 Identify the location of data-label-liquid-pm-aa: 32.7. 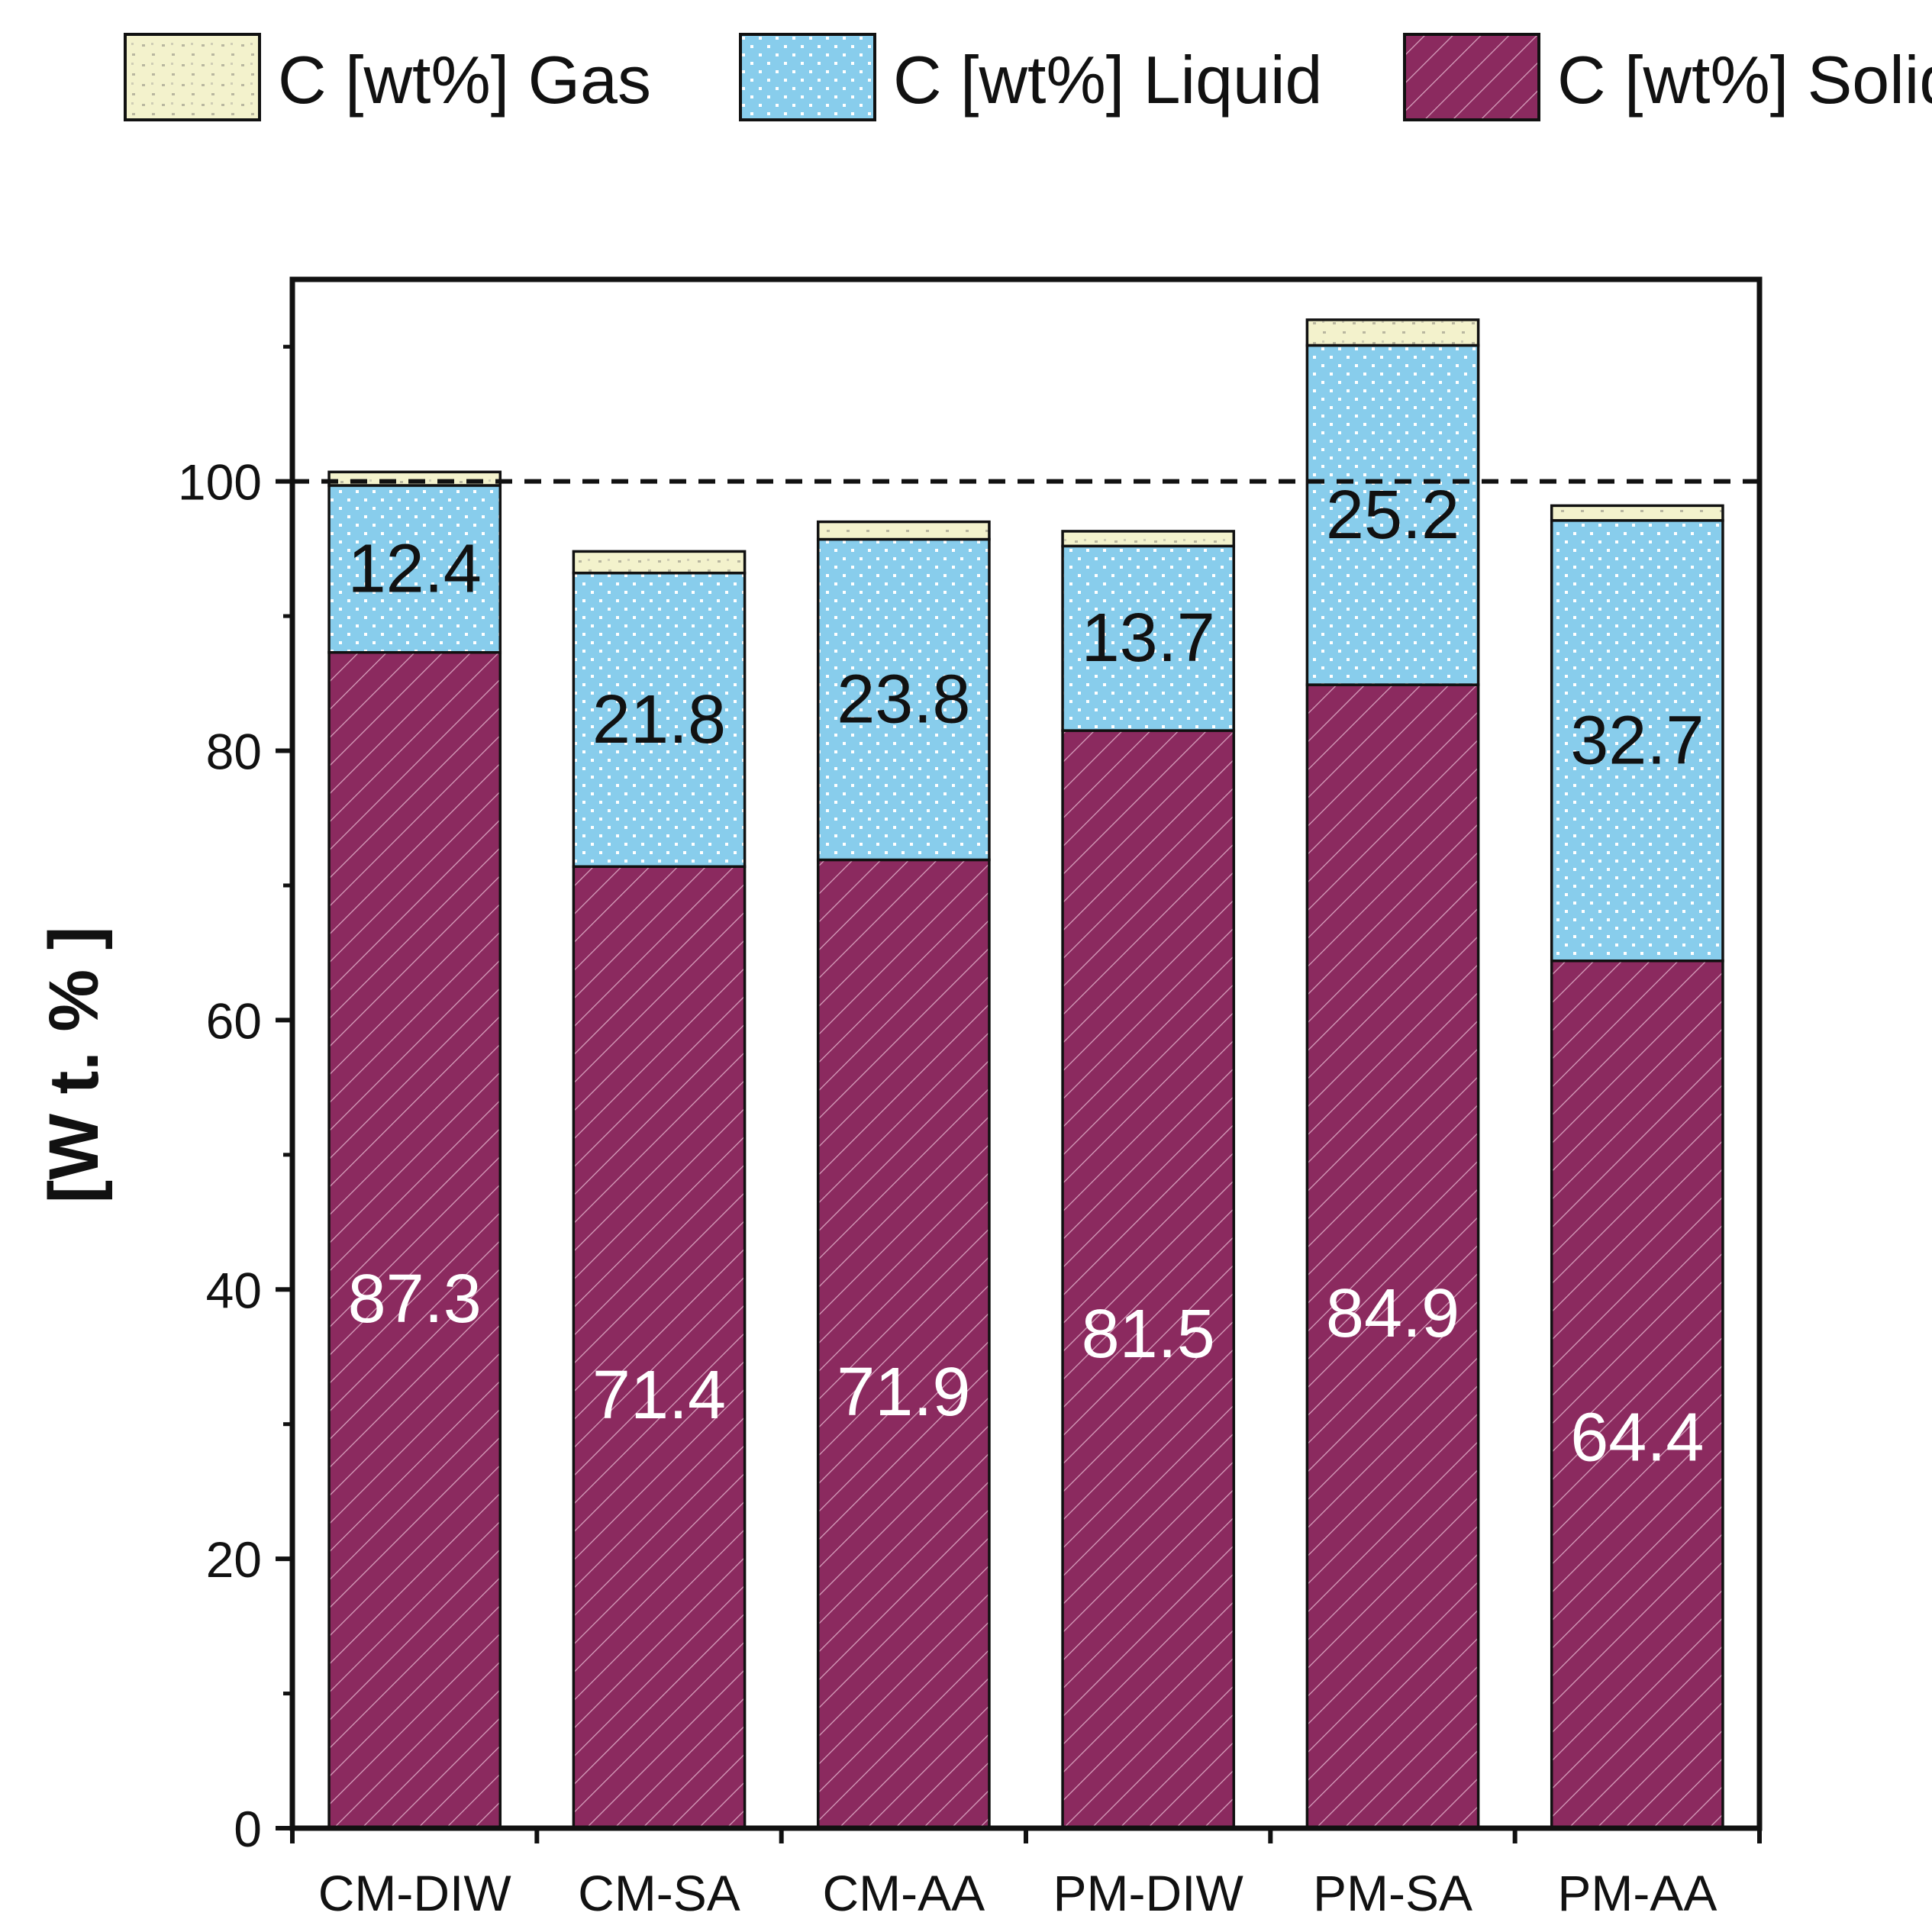
(1637, 740).